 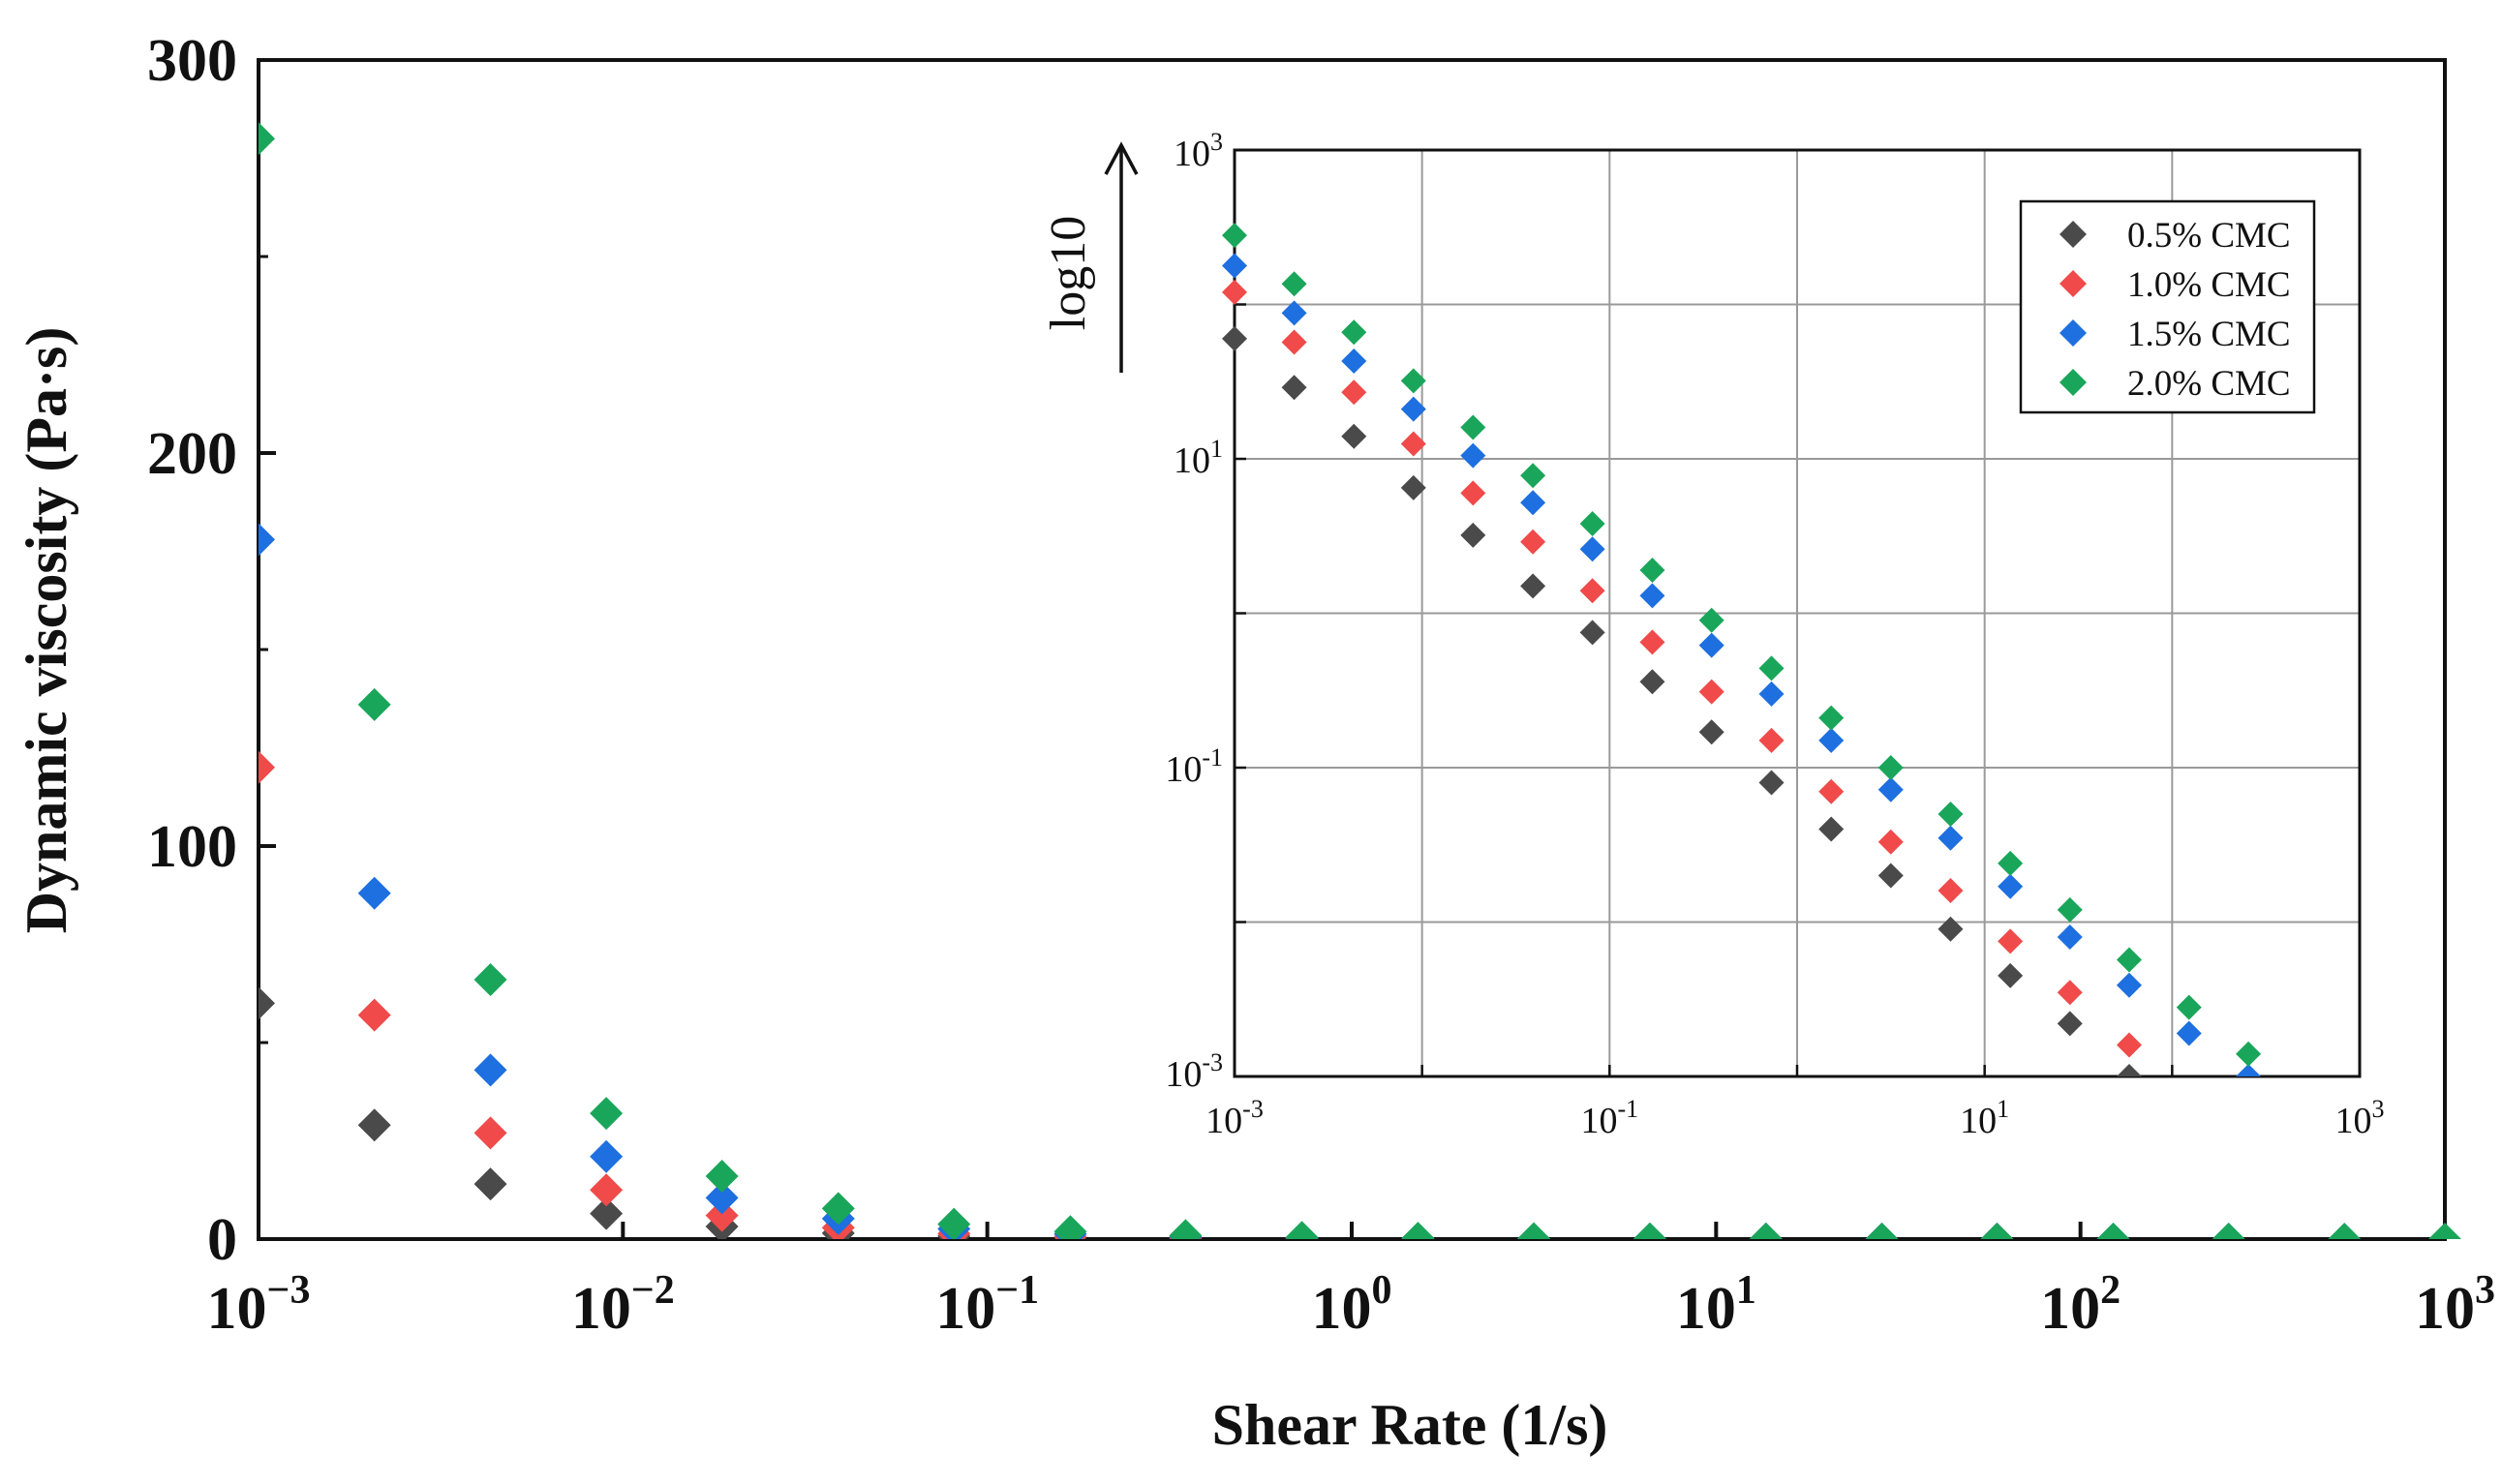 What do you see at coordinates (2209, 384) in the screenshot?
I see `legend-label: 2.0% CMC` at bounding box center [2209, 384].